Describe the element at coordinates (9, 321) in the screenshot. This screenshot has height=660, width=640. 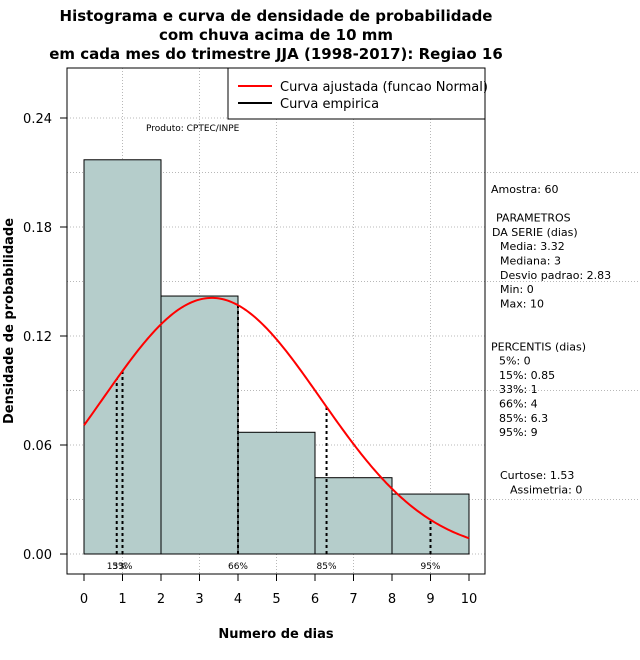
I see `y-axis-label: Densidade de probabilidade` at that location.